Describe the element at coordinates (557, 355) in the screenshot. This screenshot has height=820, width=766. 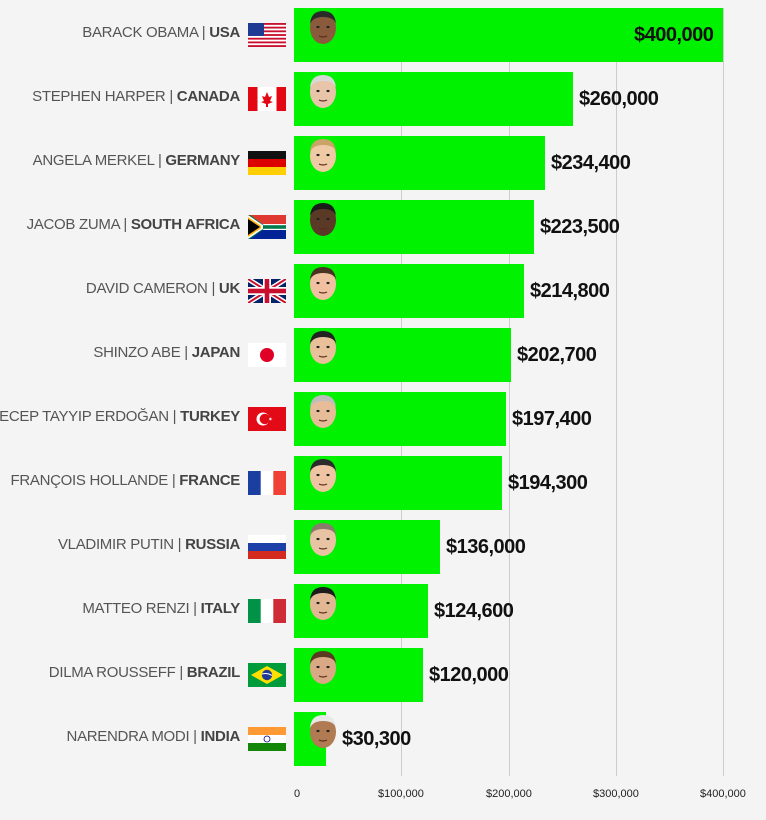
I see `value-label: $202,700` at that location.